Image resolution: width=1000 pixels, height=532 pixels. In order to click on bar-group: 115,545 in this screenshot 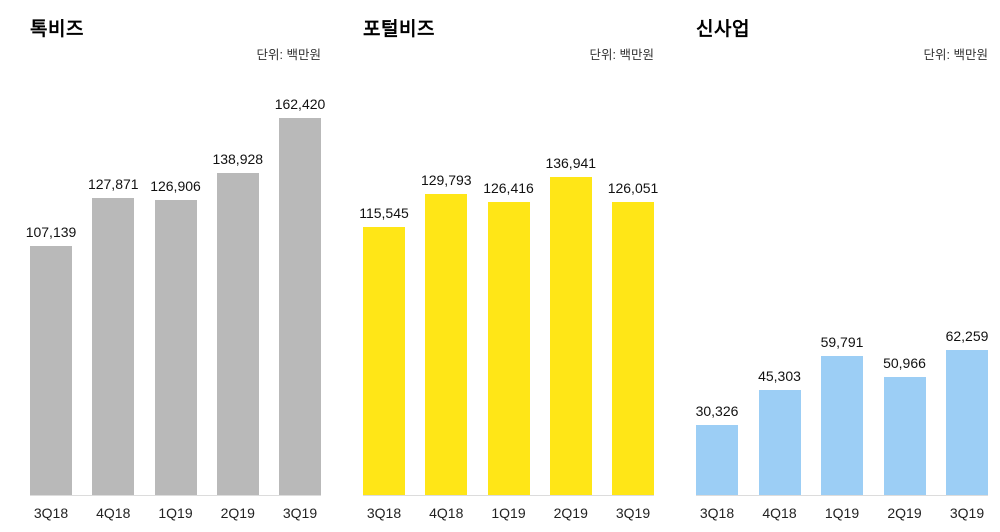, I will do `click(384, 350)`.